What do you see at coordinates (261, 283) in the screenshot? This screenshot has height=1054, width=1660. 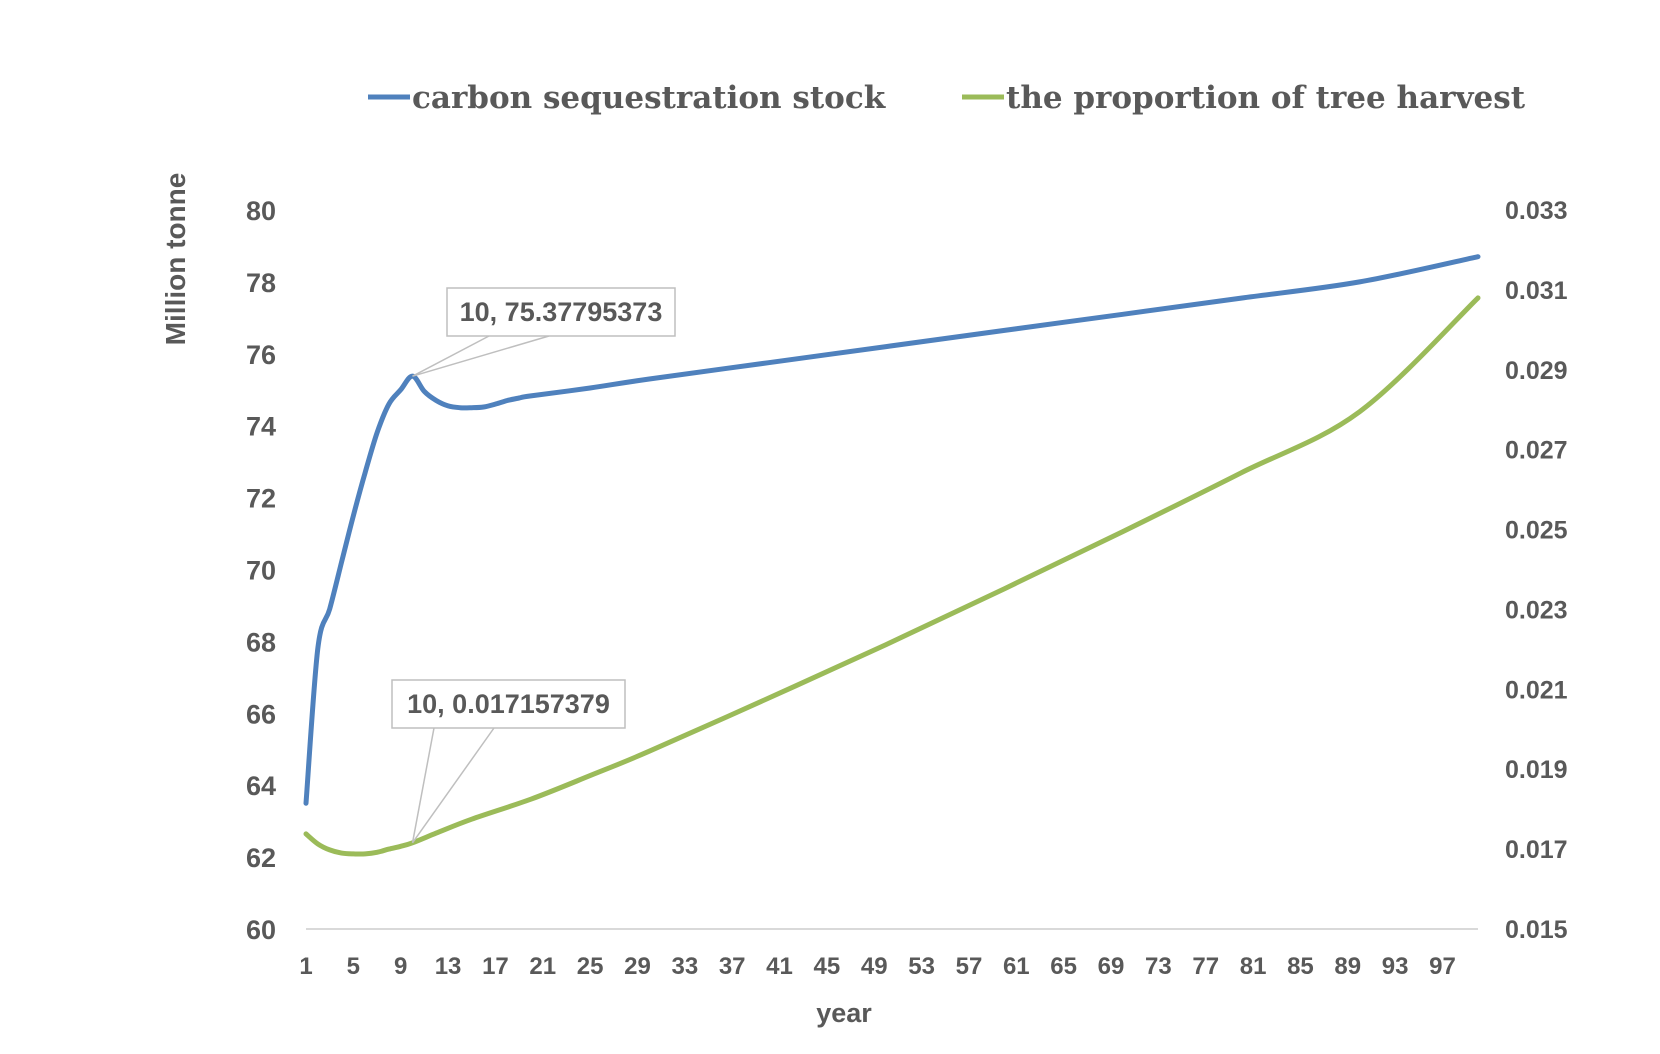 I see `y-tick-label: 78` at bounding box center [261, 283].